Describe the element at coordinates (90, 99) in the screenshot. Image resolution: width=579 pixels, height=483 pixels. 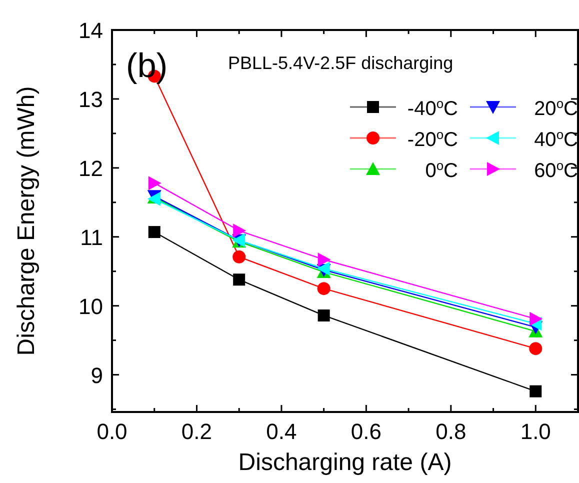
I see `y-tick-label: 13` at that location.